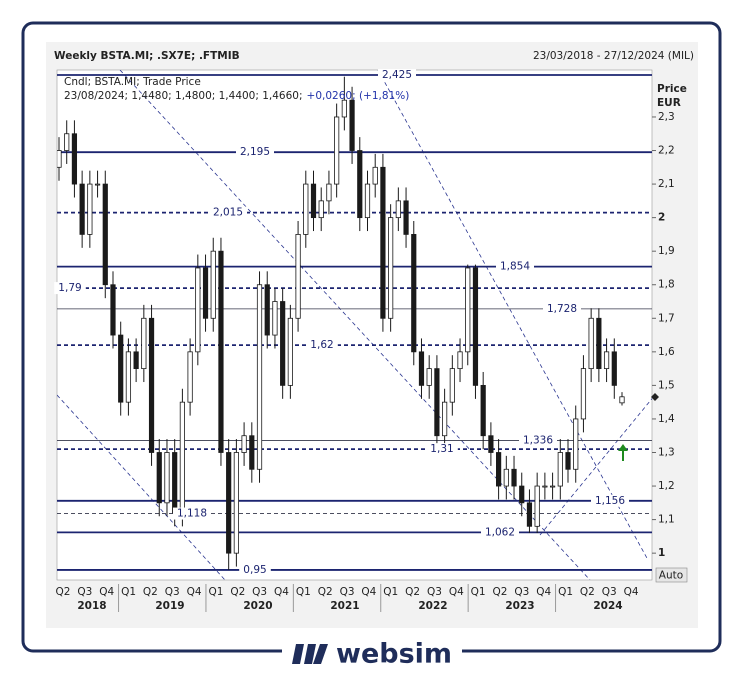  What do you see at coordinates (666, 352) in the screenshot?
I see `y-tick-label: 1,6` at bounding box center [666, 352].